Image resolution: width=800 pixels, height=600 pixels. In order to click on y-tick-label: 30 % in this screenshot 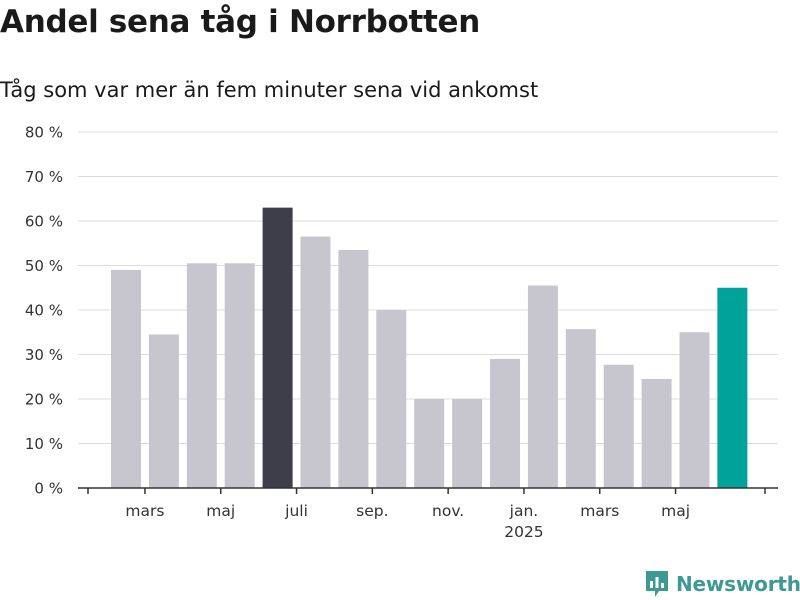, I will do `click(44, 355)`.